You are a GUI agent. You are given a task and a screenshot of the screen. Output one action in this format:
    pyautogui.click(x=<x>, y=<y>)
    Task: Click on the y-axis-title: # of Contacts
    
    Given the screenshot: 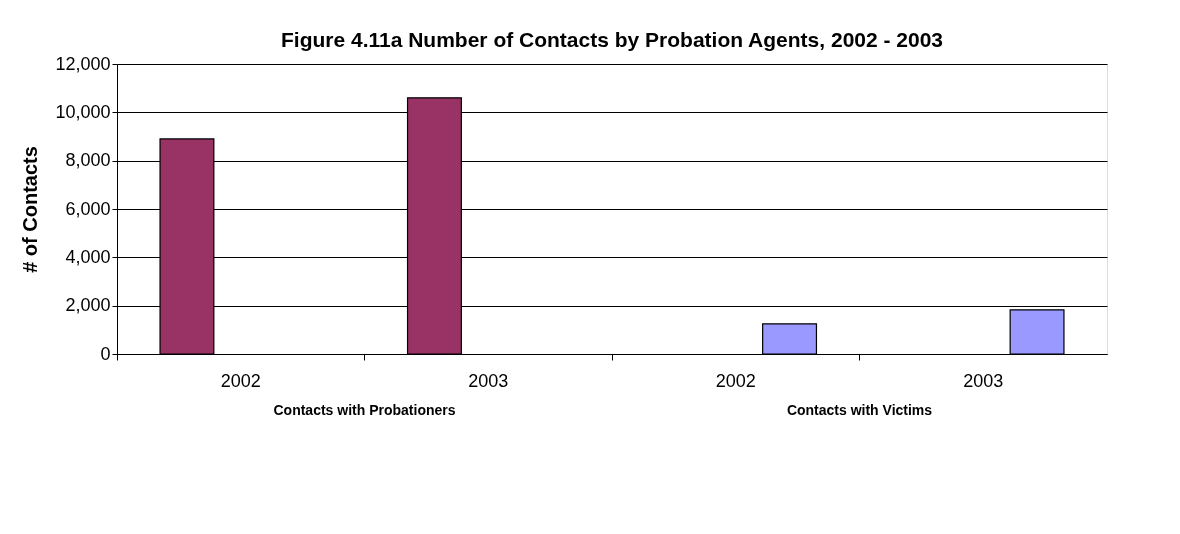 What is the action you would take?
    pyautogui.click(x=30, y=209)
    